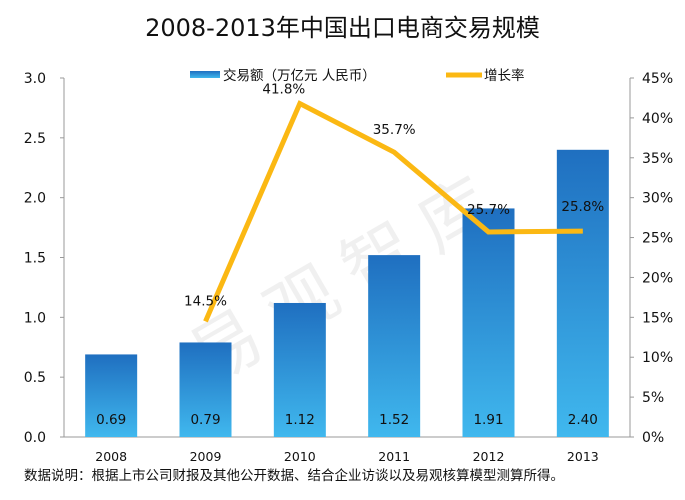 This screenshot has height=500, width=685. What do you see at coordinates (657, 79) in the screenshot?
I see `right-tick-label: 45%` at bounding box center [657, 79].